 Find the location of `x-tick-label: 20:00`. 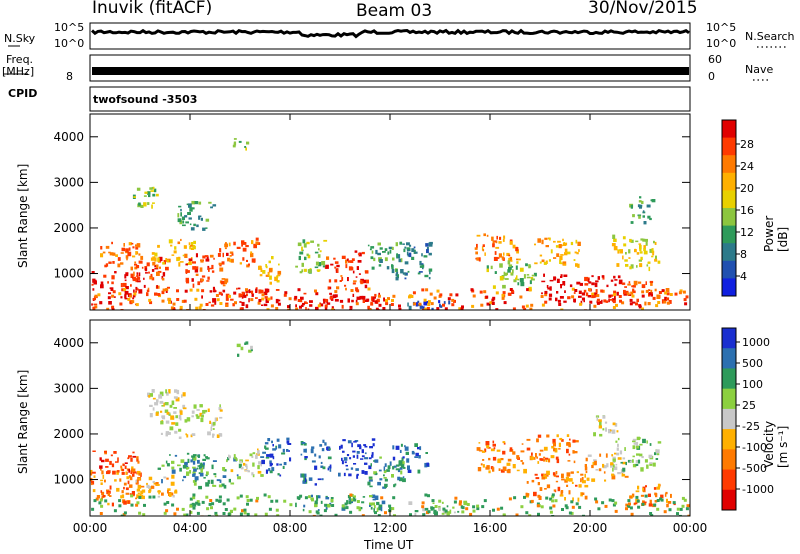

x-tick-label: 20:00 is located at coordinates (590, 528).